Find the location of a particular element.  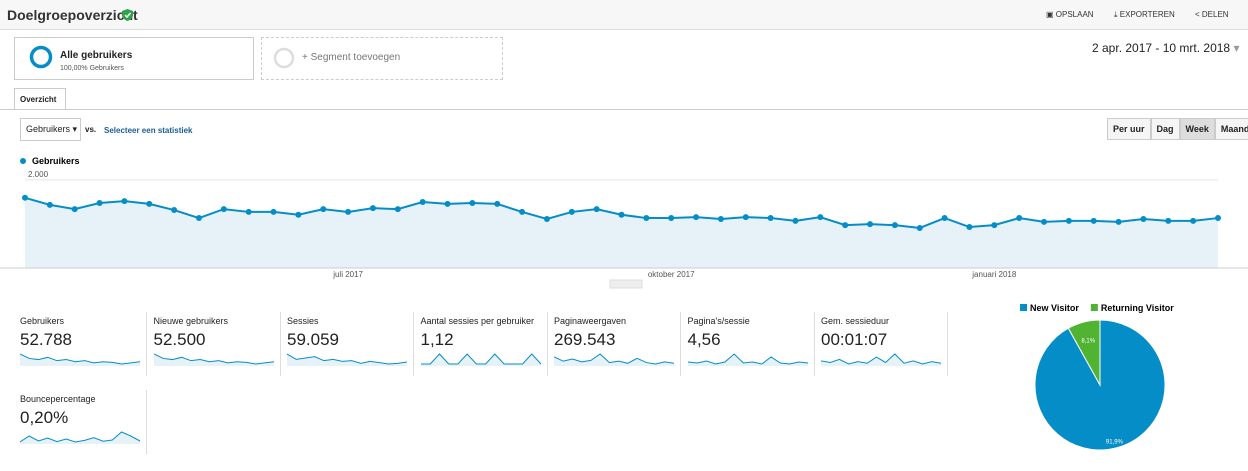

period-button: Per uur is located at coordinates (1129, 129).